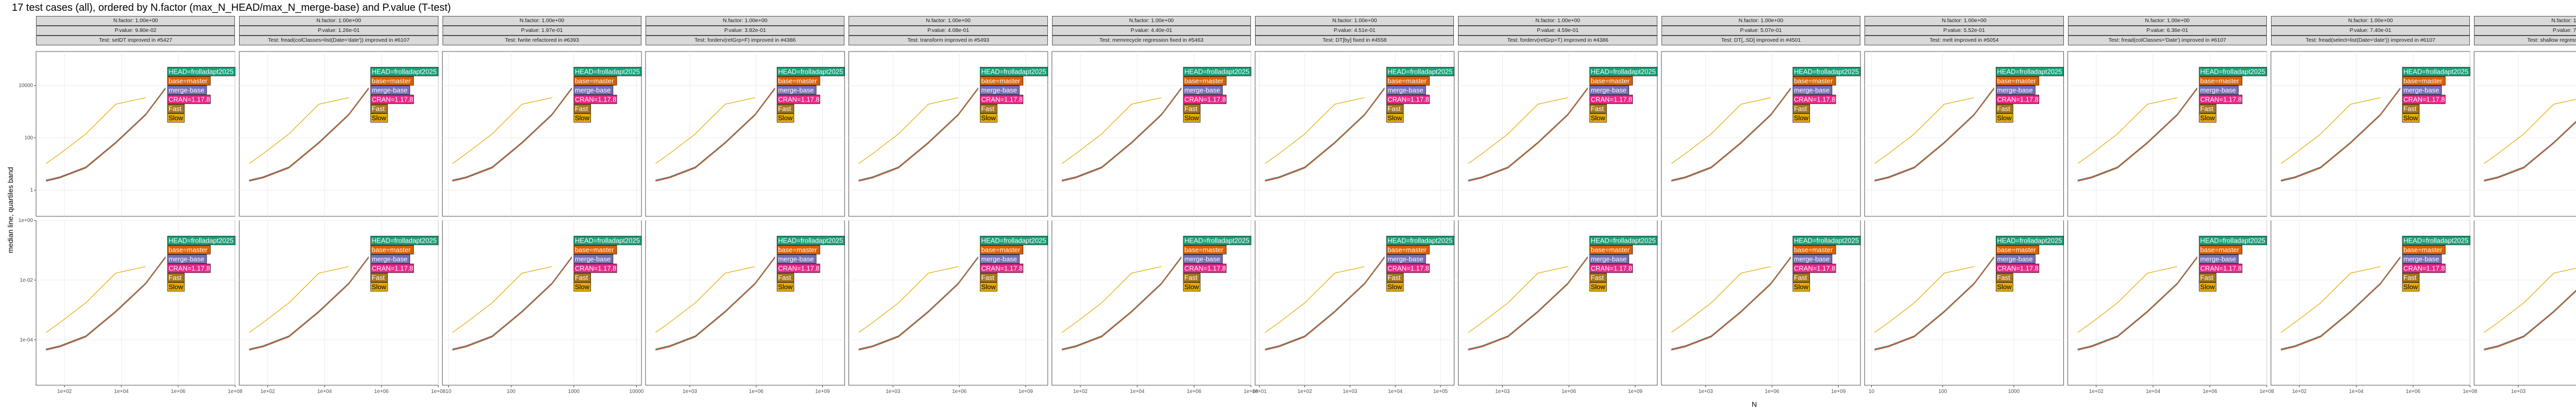  I want to click on strip-p-value: P.value: 4.59e-01, so click(1557, 31).